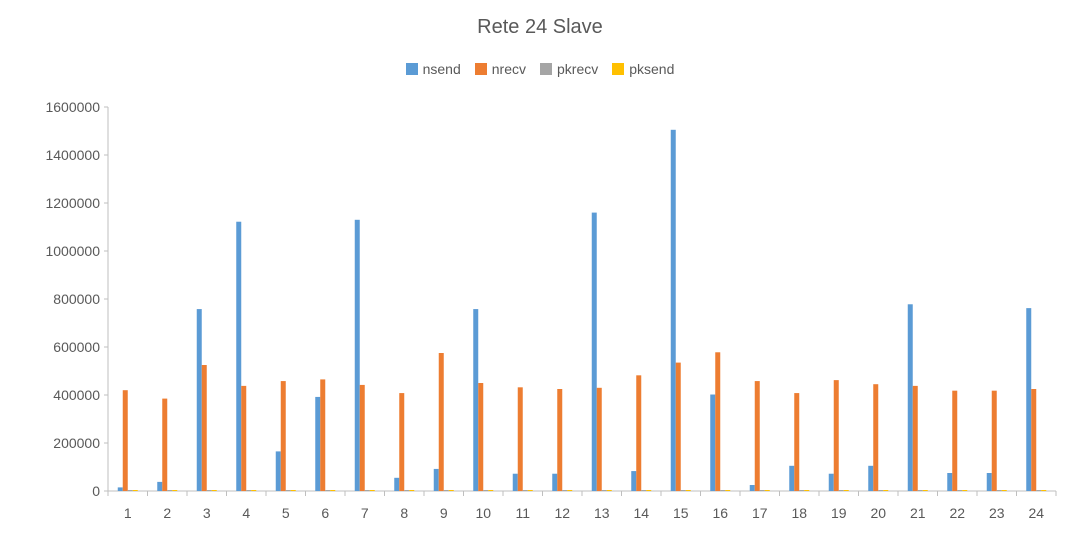  I want to click on legend-item-pkrecv: pkrecv, so click(569, 69).